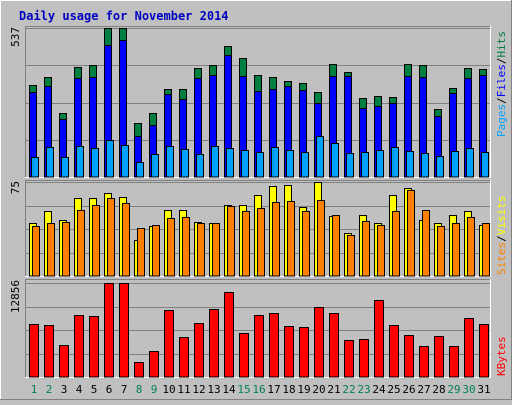 This screenshot has height=405, width=512. Describe the element at coordinates (34, 389) in the screenshot. I see `day-label-1: 1` at that location.